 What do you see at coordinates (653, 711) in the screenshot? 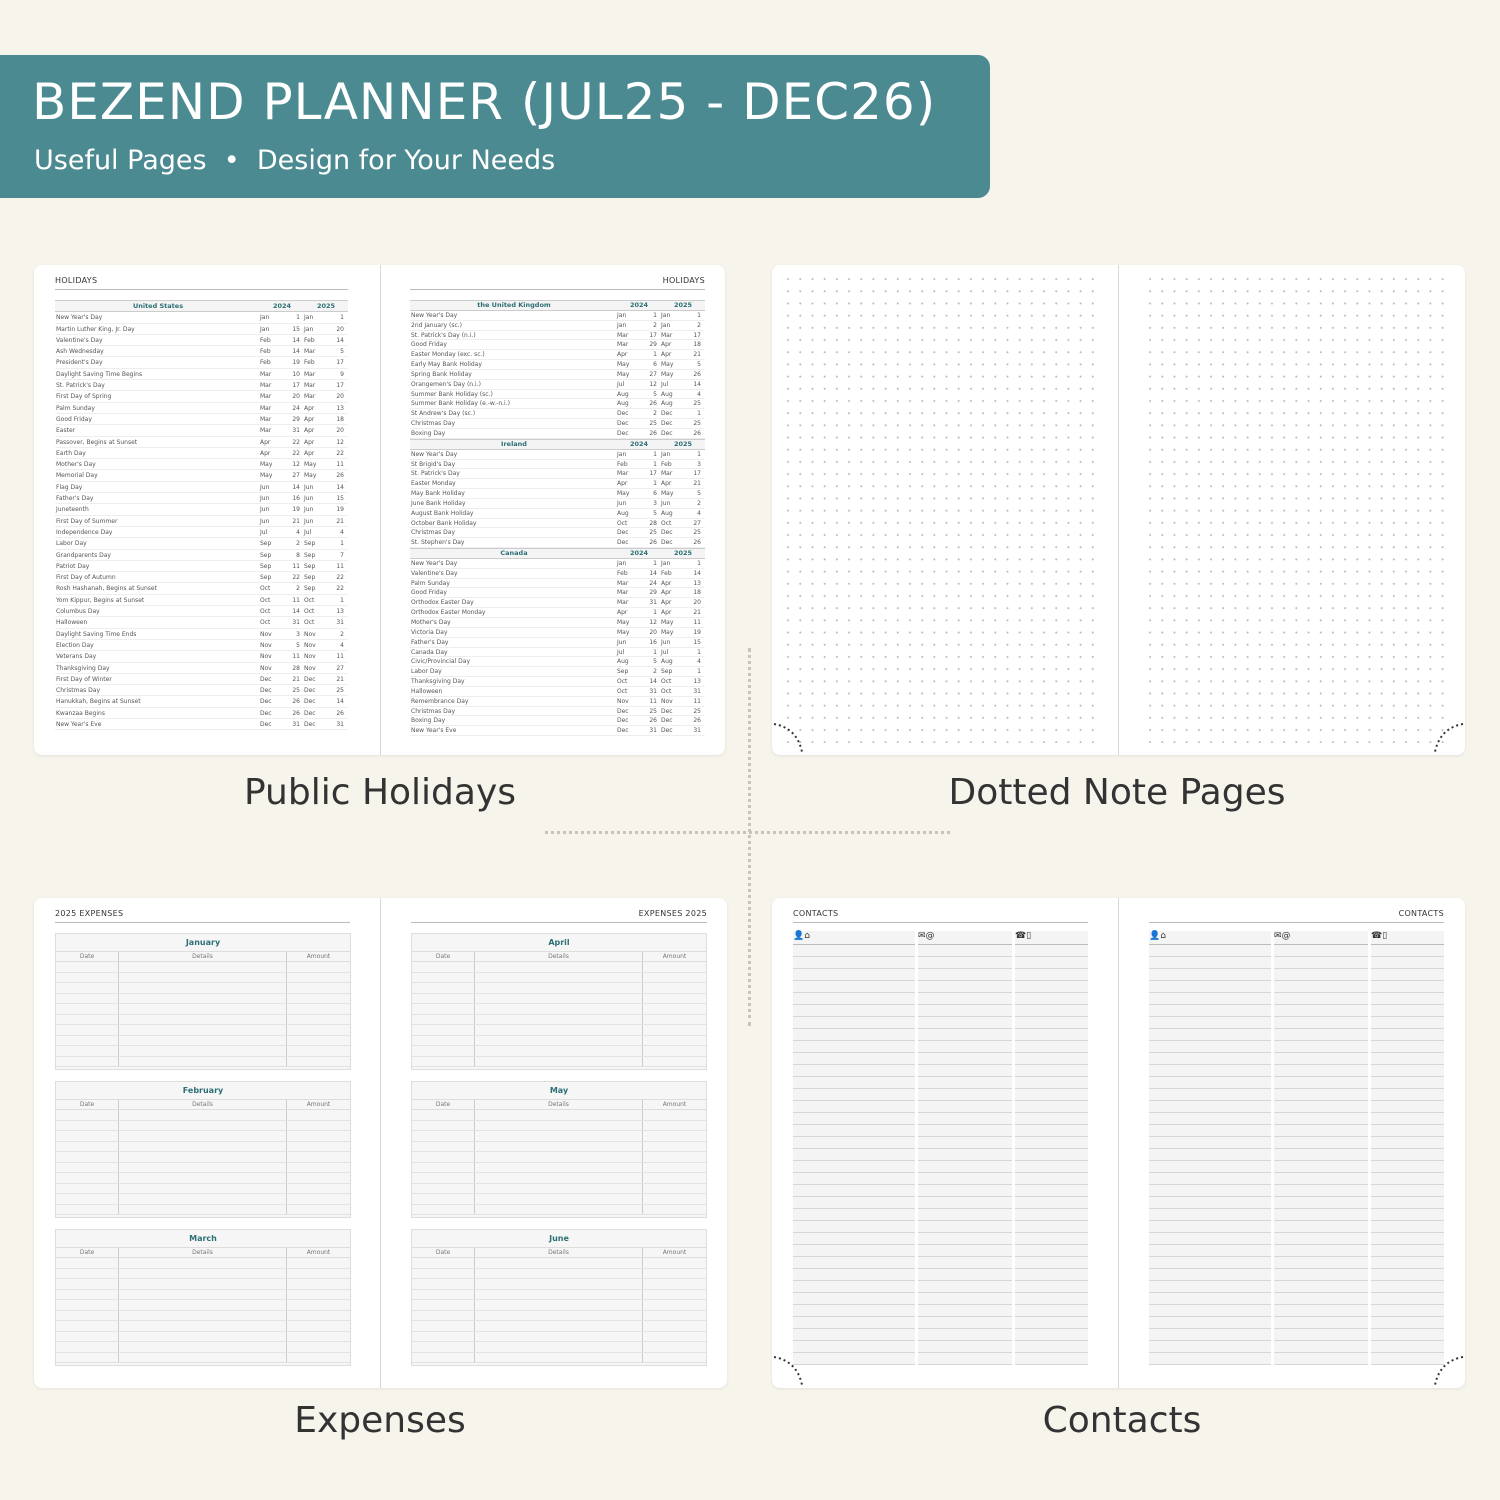
I see `day-2024: 25` at bounding box center [653, 711].